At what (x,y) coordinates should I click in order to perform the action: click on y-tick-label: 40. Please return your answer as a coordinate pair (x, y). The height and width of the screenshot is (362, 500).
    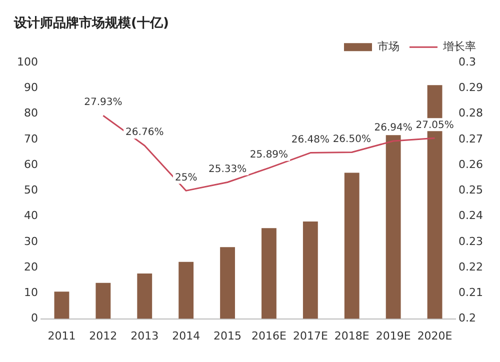
    Looking at the image, I should click on (31, 215).